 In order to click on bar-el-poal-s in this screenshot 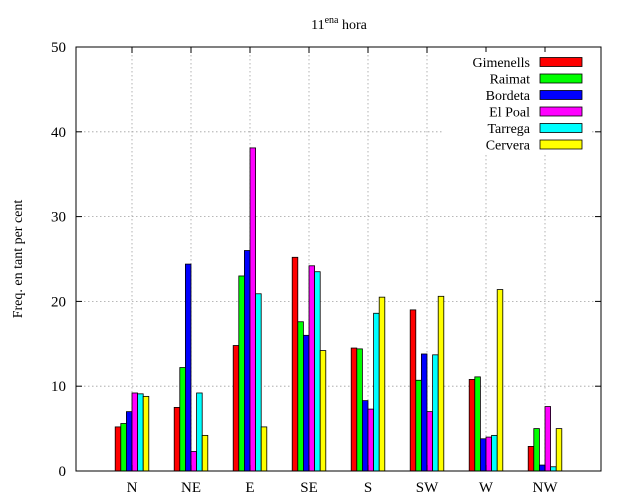, I will do `click(370, 440)`.